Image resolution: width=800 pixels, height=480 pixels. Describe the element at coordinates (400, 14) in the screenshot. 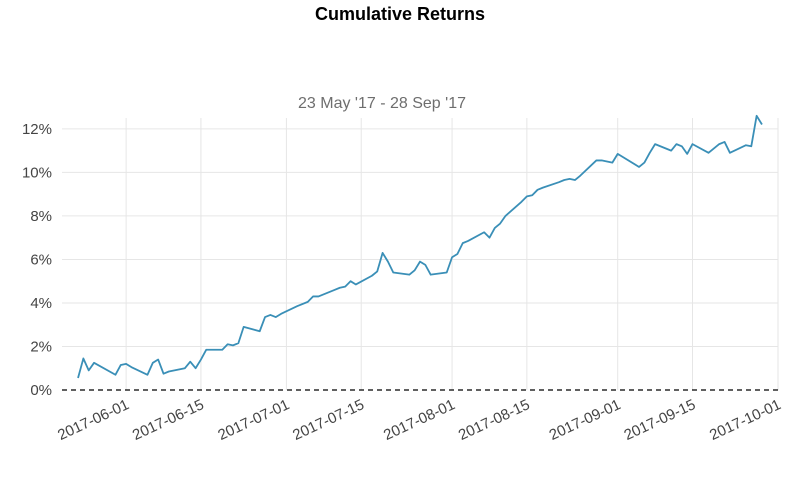

I see `chart-title: Cumulative Returns` at that location.